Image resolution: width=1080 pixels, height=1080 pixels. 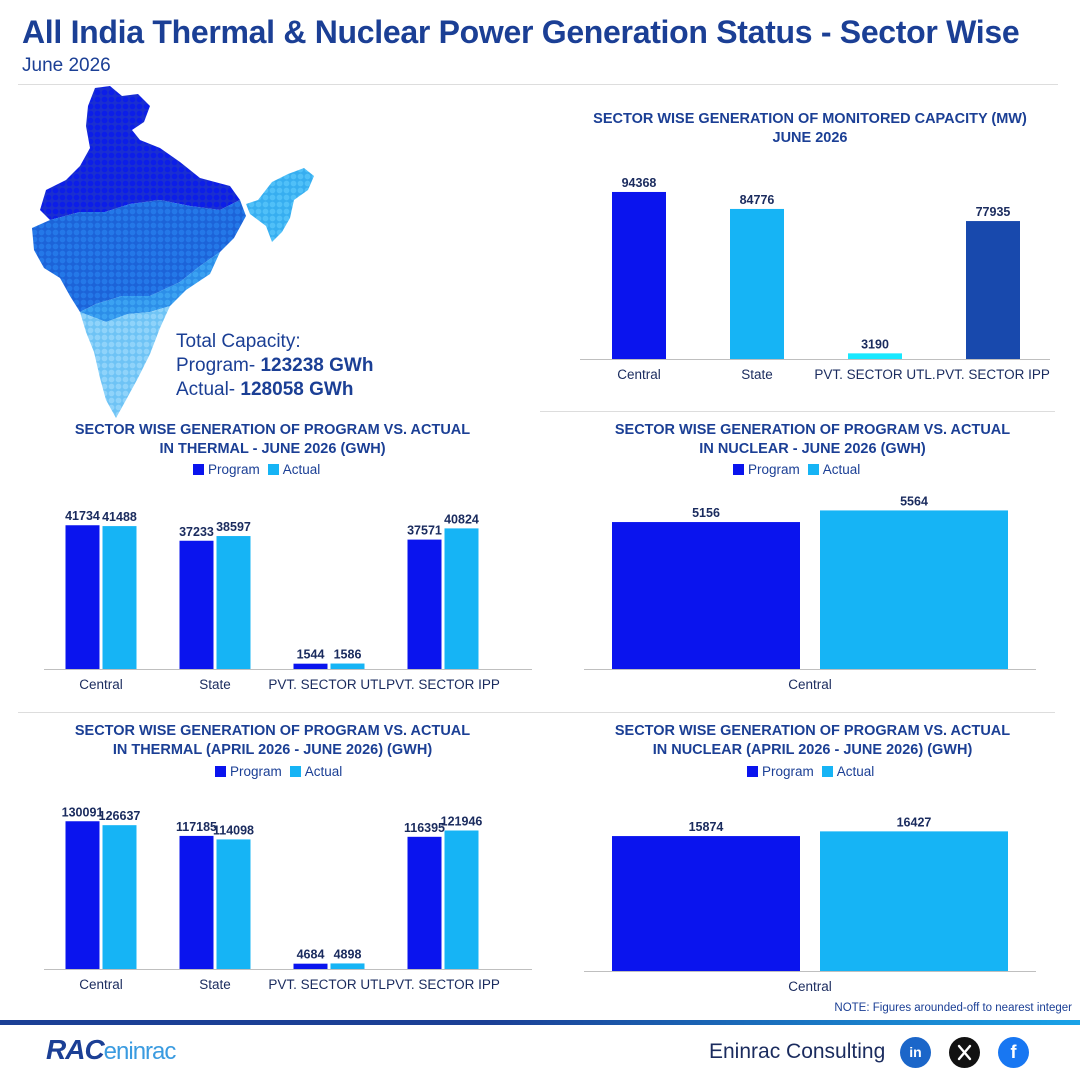 I want to click on brand-logo-eninrac: eninrac, so click(x=140, y=1051).